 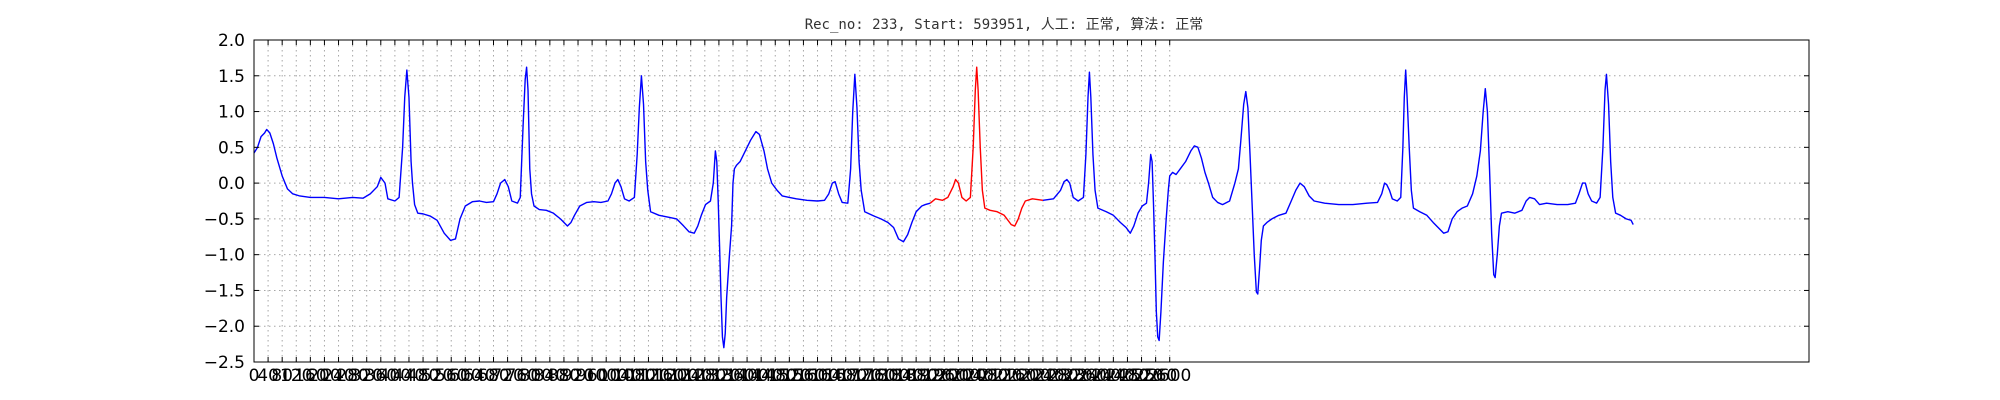 What do you see at coordinates (901, 376) in the screenshot?
I see `x-tick-label: 1840` at bounding box center [901, 376].